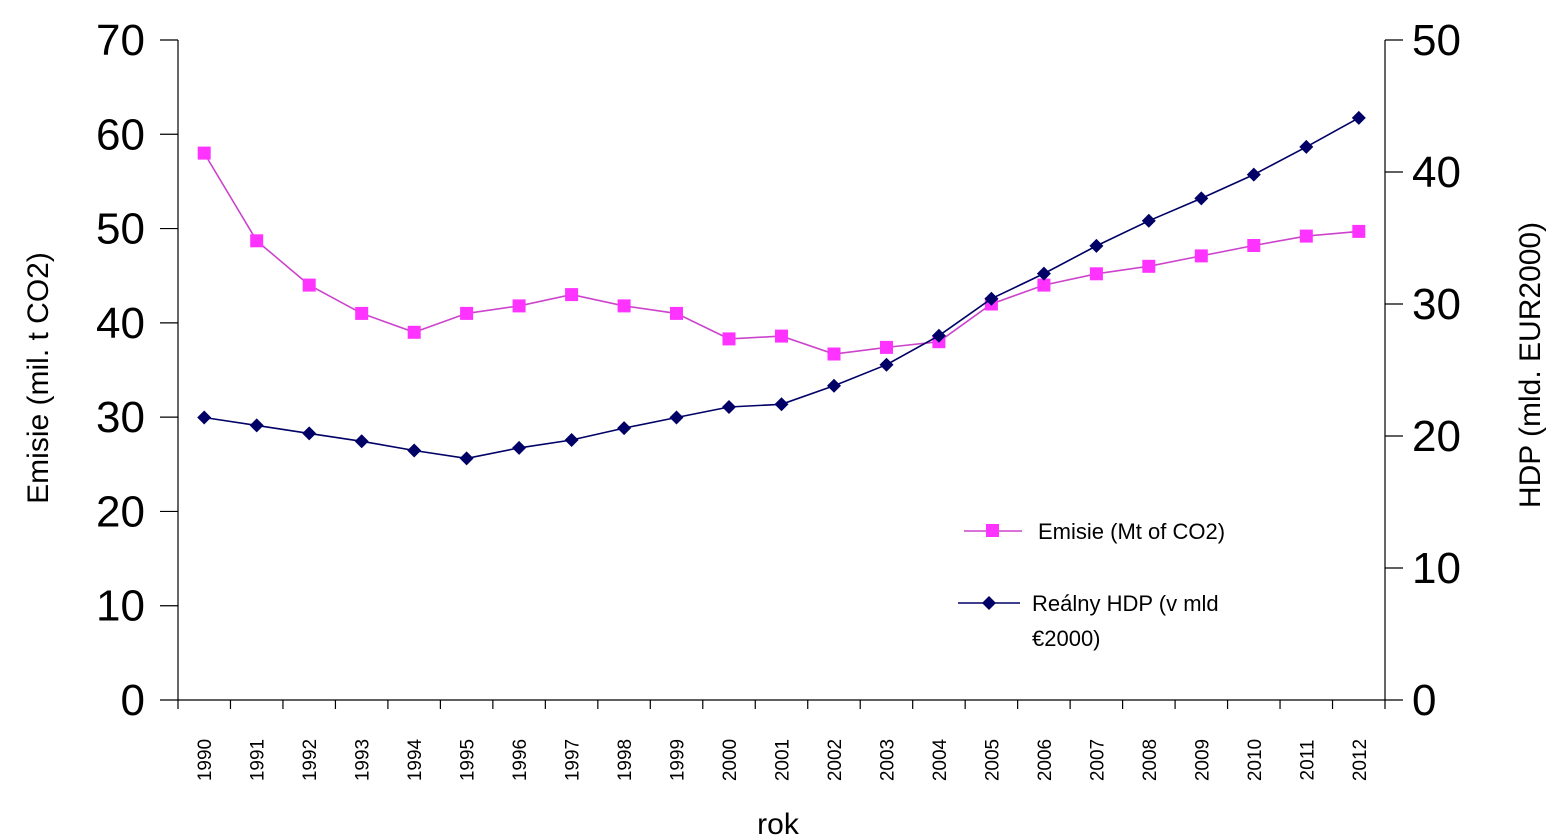 Image resolution: width=1549 pixels, height=840 pixels. What do you see at coordinates (573, 760) in the screenshot?
I see `x-tick-label: 1997` at bounding box center [573, 760].